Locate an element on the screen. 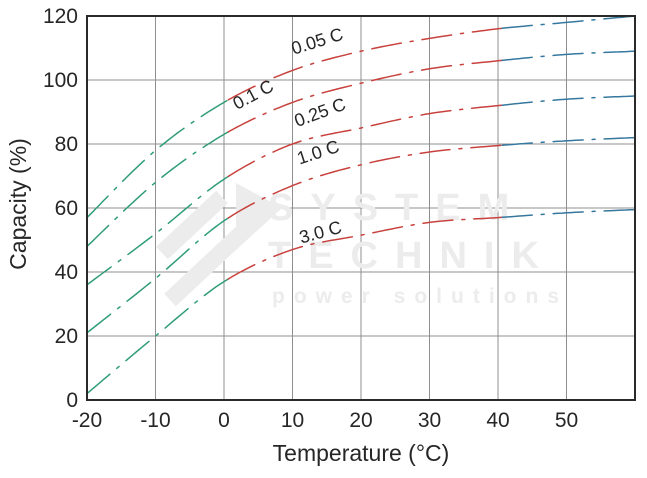  x-tick-label: 40 is located at coordinates (497, 420).